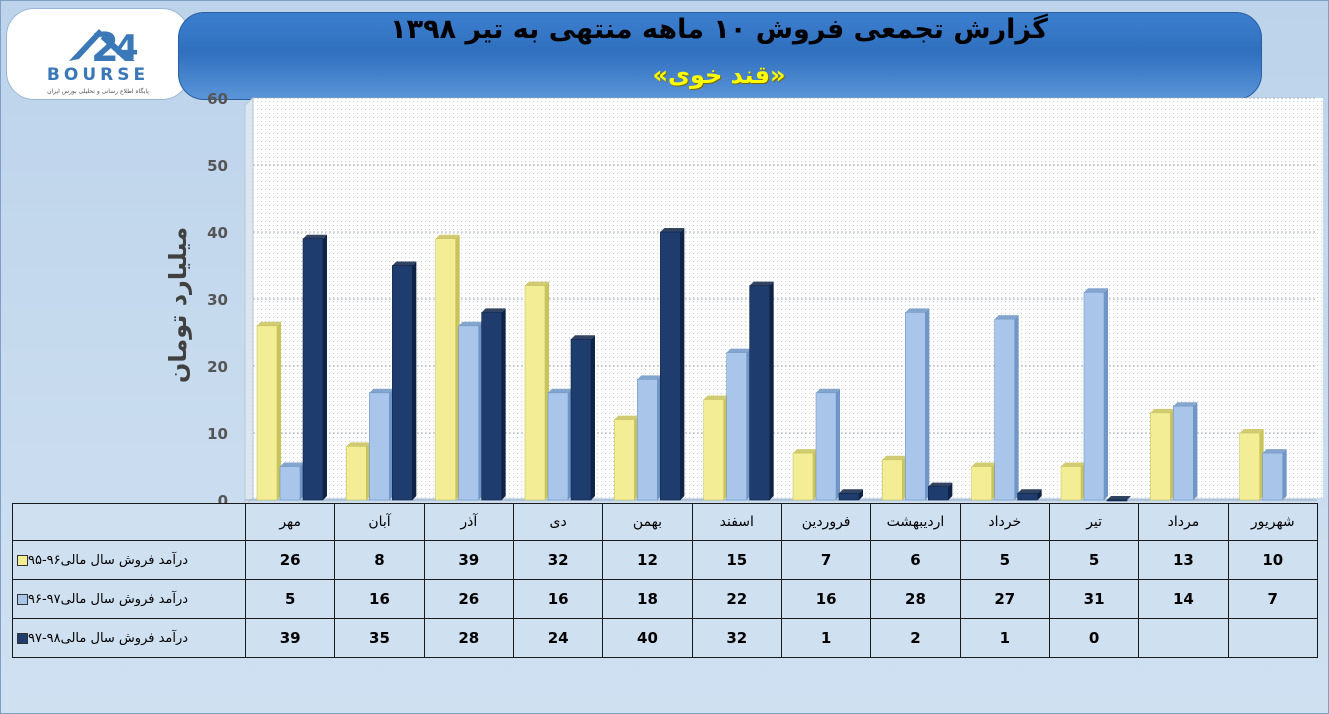 The width and height of the screenshot is (1329, 714). Describe the element at coordinates (108, 560) in the screenshot. I see `legend-label: درآمد فروش سال مالی۹۶-۹۵` at that location.